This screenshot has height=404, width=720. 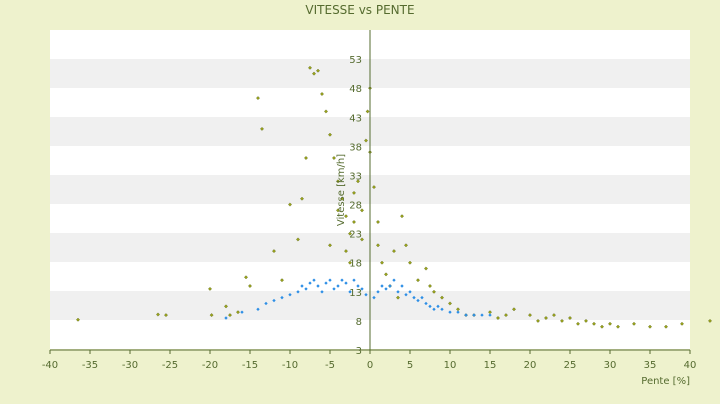 I want to click on x-tick-label: 35, so click(x=650, y=365).